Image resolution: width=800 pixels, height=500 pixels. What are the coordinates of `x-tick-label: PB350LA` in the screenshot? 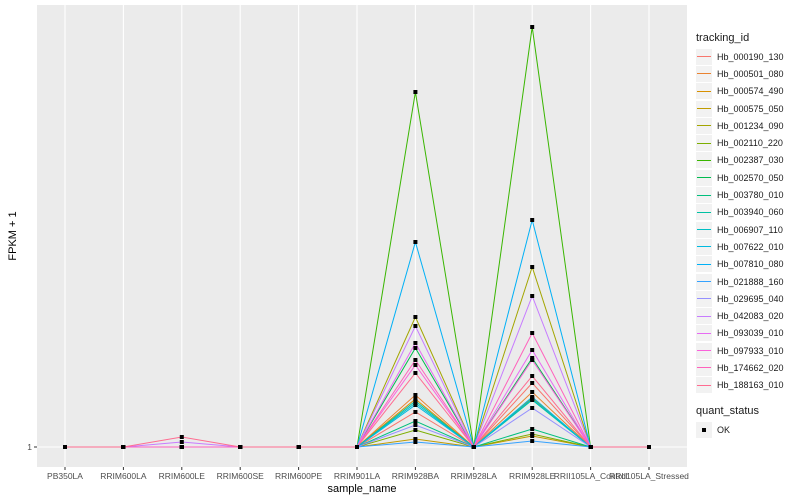 It's located at (65, 476).